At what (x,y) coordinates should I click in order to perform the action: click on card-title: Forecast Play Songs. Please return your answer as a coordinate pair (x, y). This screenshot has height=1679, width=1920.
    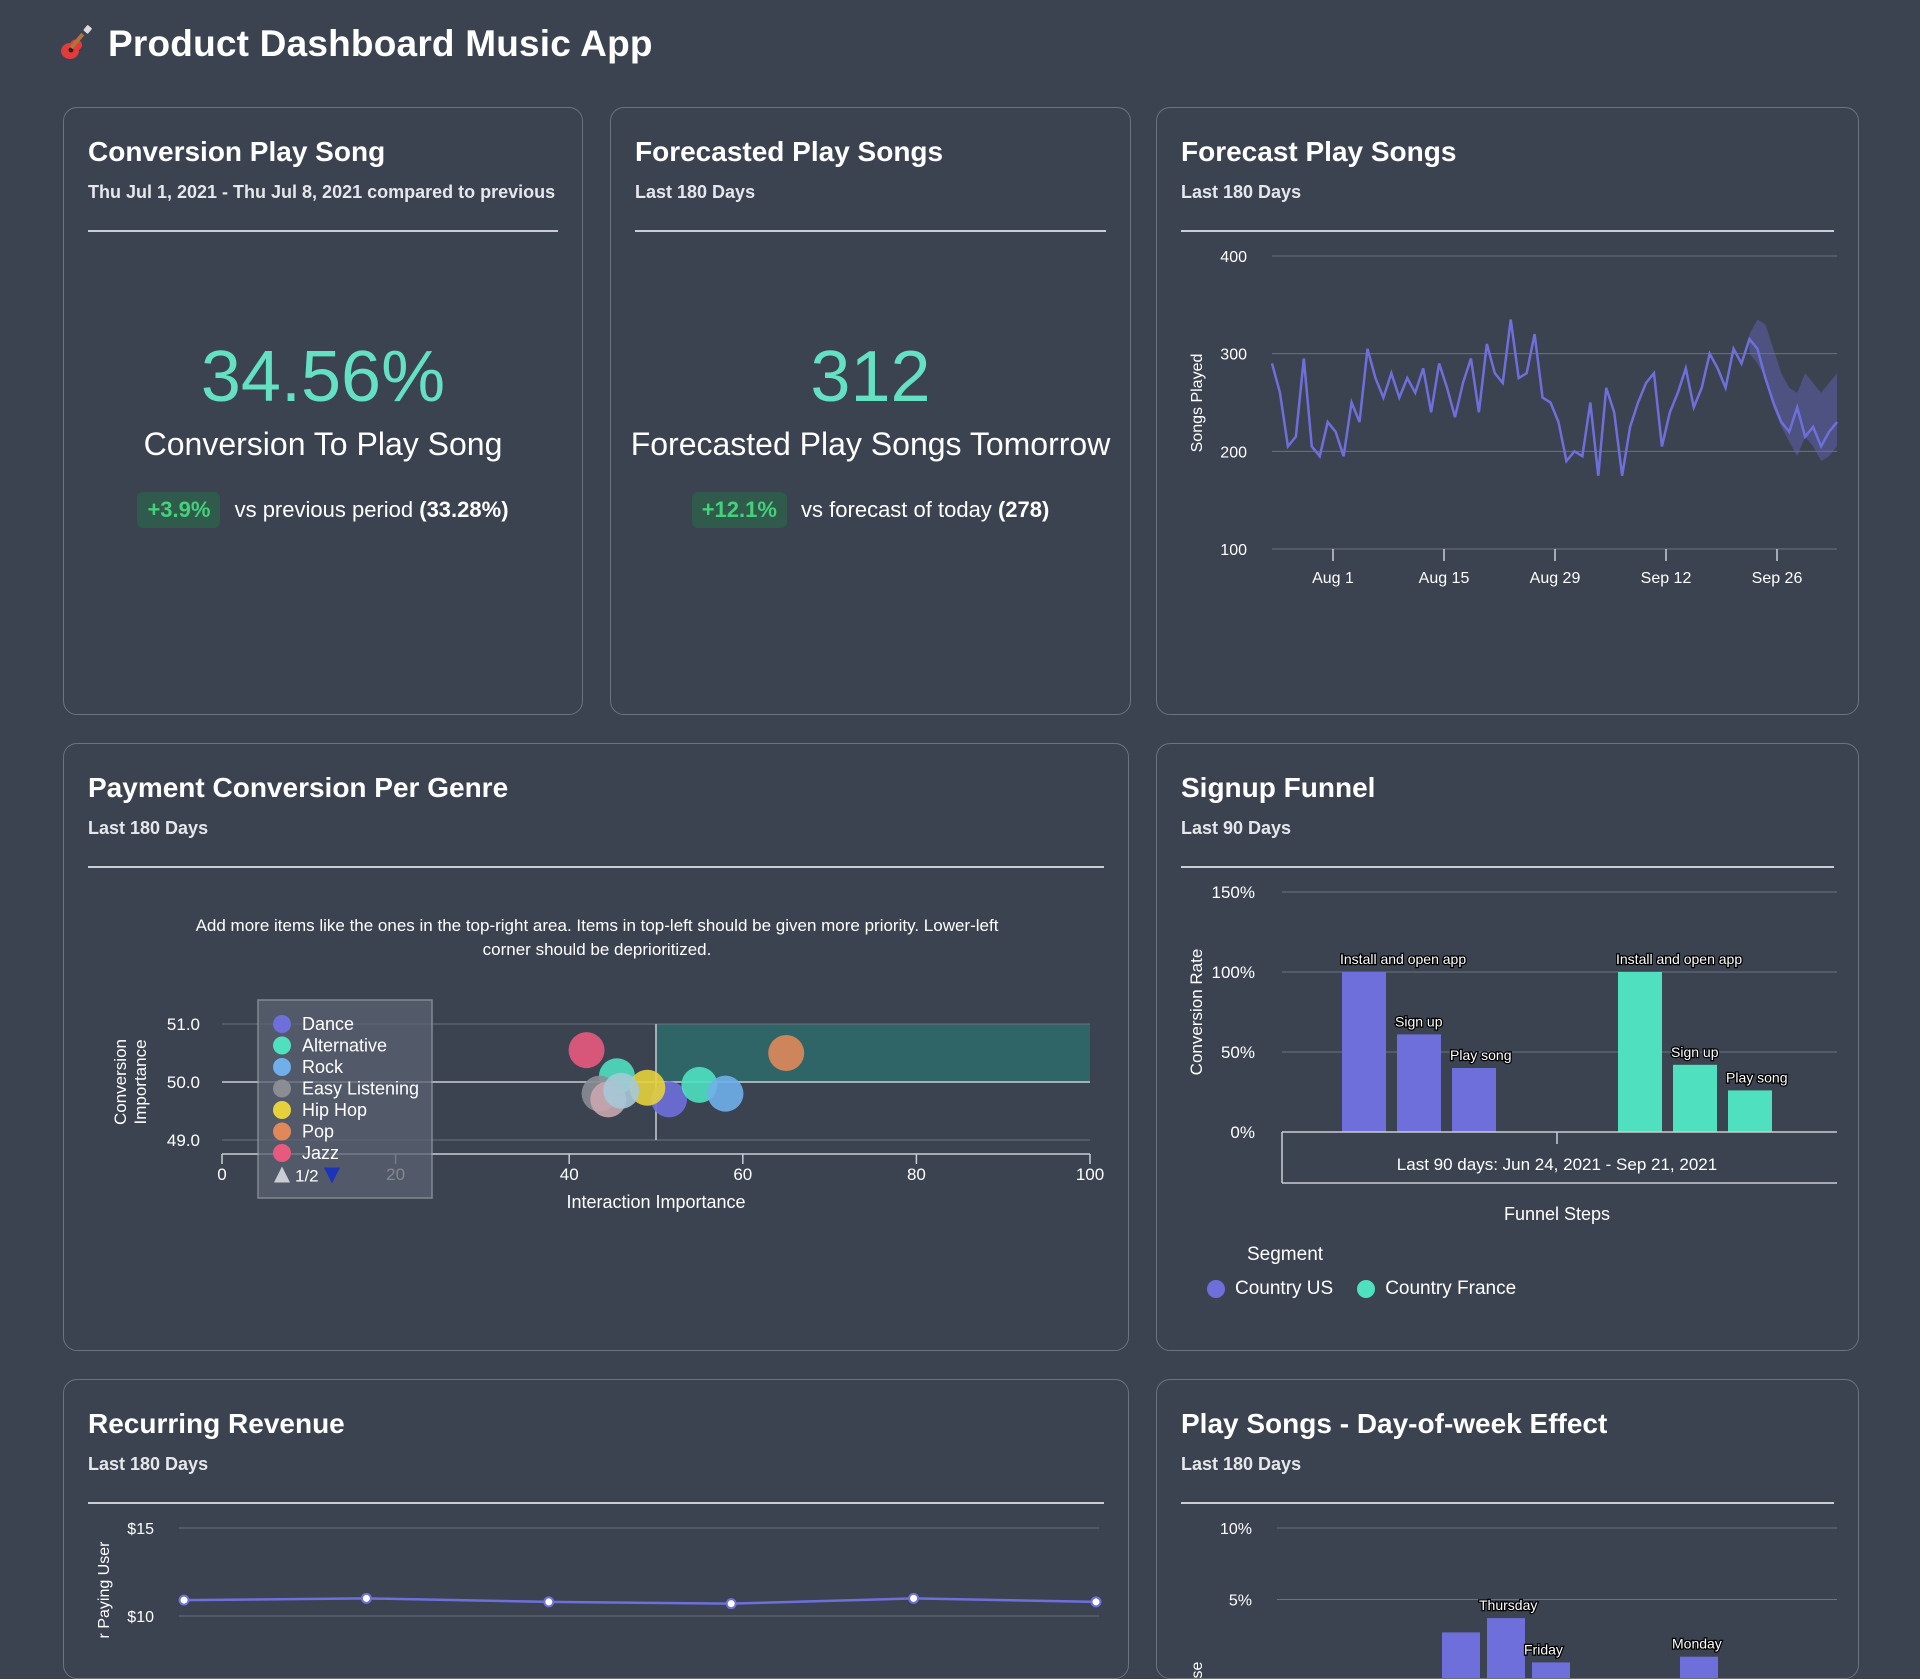
    Looking at the image, I should click on (1319, 151).